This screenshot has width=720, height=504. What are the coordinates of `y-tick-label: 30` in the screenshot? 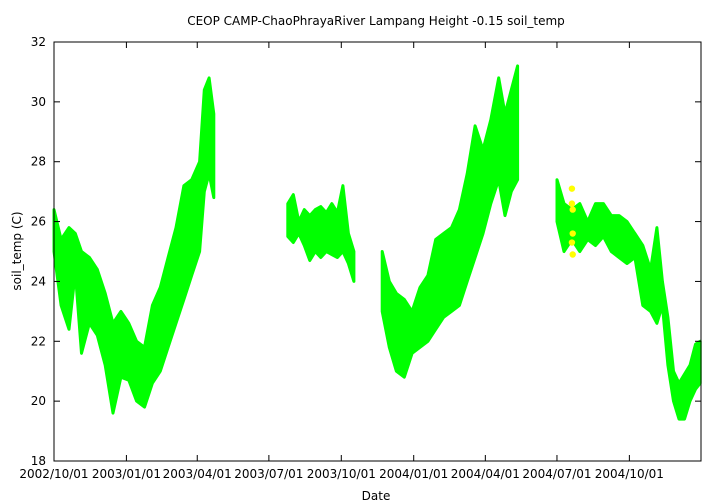 It's located at (38, 102).